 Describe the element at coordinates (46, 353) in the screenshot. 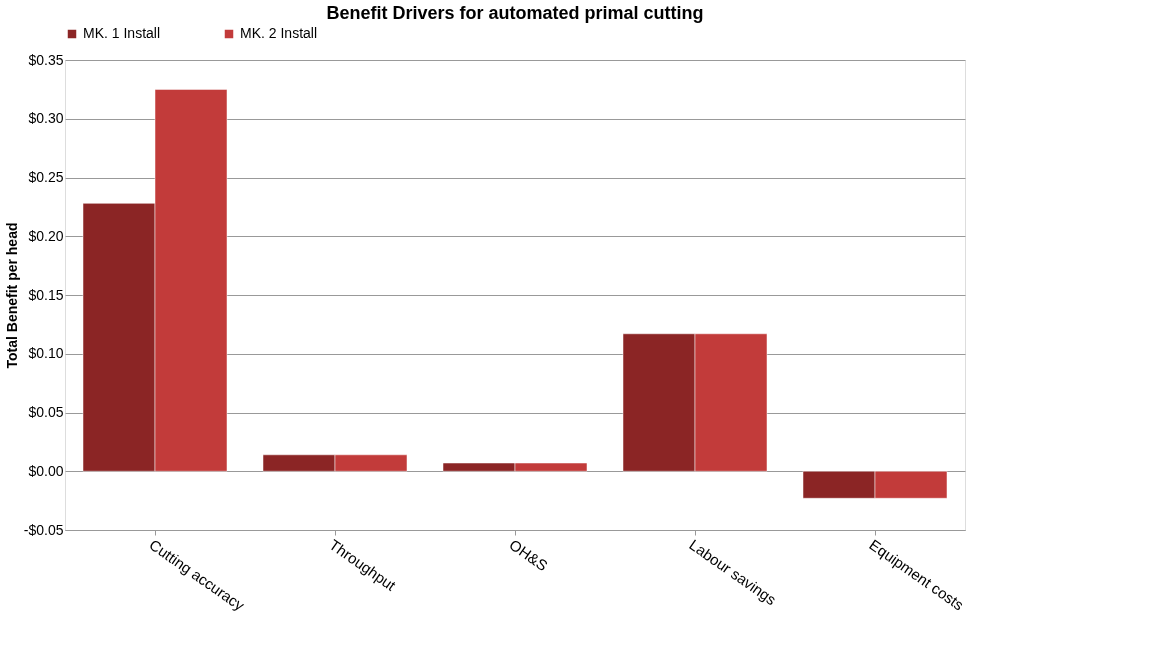

I see `y-tick-label: $0.10` at that location.